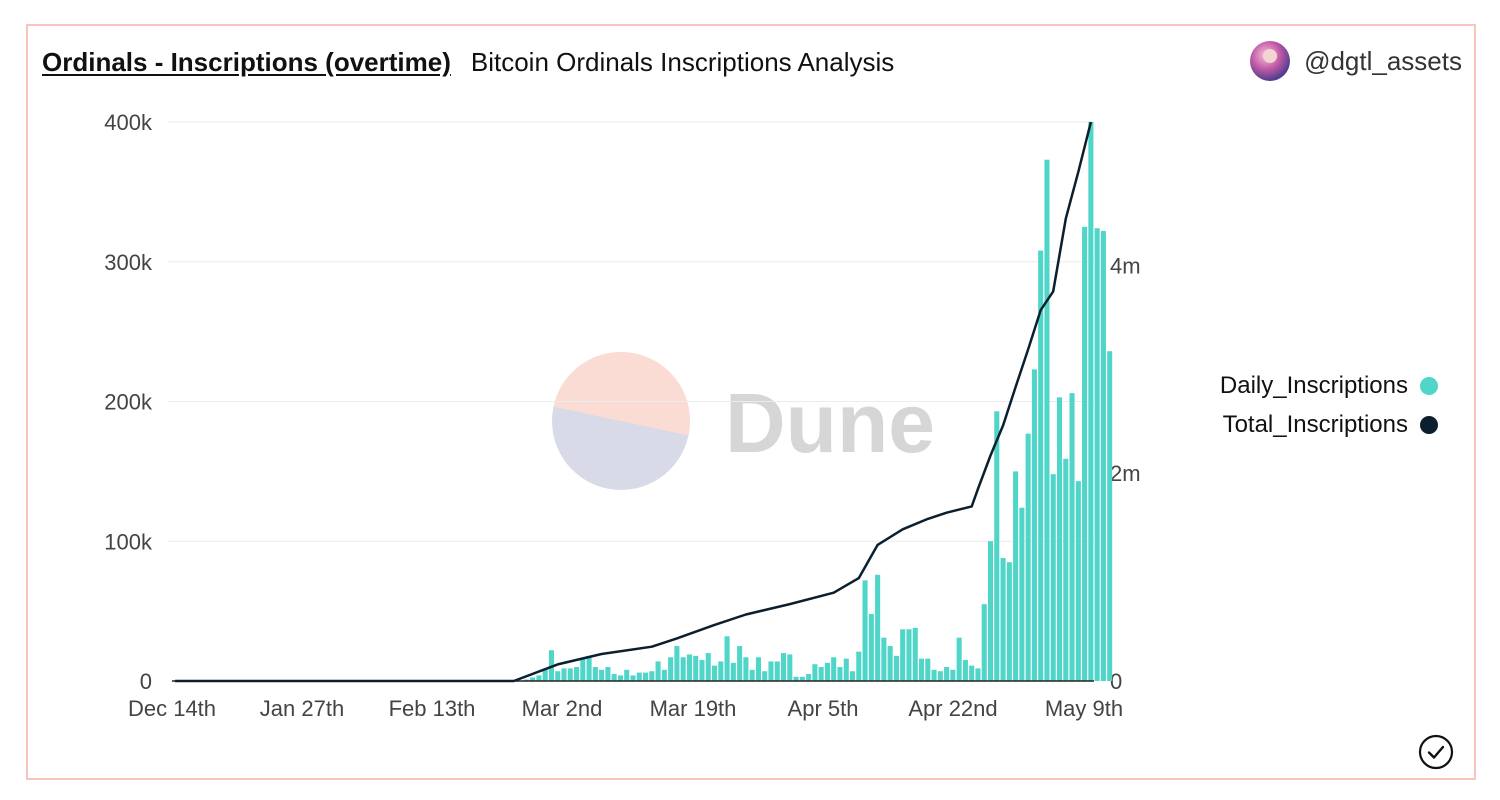 This screenshot has width=1500, height=800. Describe the element at coordinates (830, 423) in the screenshot. I see `watermark-text: Dune` at that location.